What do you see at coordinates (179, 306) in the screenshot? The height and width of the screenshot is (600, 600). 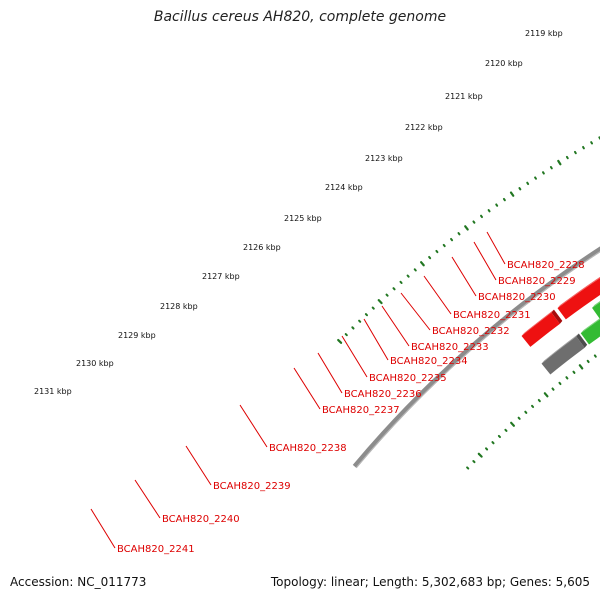 I see `tick-label: 2128 kbp` at bounding box center [179, 306].